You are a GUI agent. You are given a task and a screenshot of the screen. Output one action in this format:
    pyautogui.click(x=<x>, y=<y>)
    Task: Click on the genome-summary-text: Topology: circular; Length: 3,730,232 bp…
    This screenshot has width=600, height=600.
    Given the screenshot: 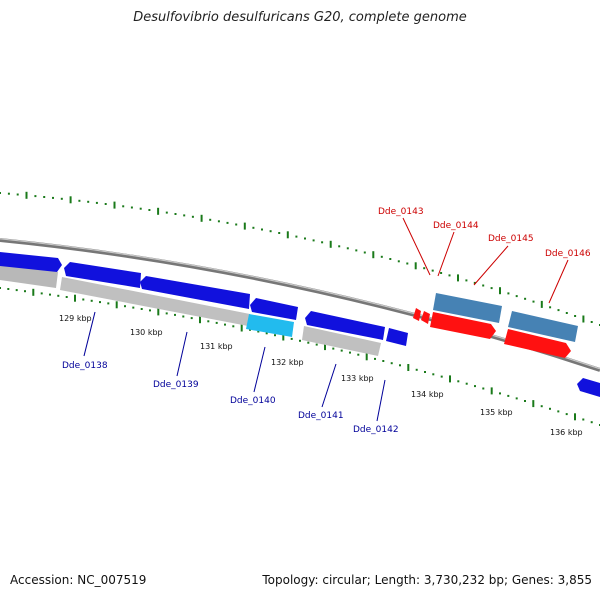 What is the action you would take?
    pyautogui.click(x=427, y=580)
    